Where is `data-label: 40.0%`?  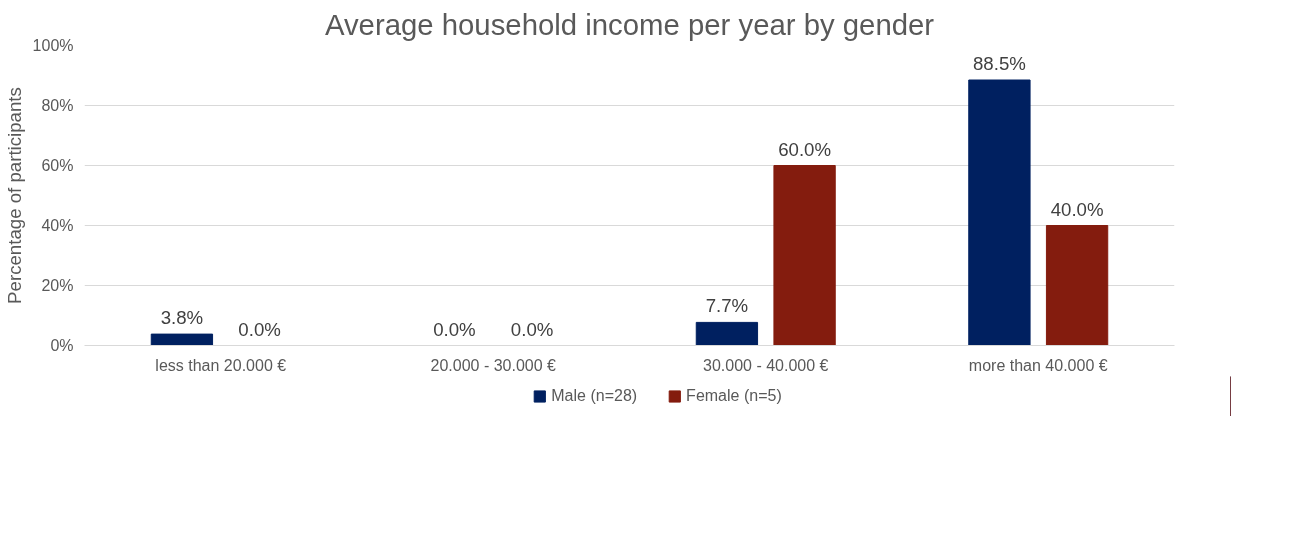
data-label: 40.0% is located at coordinates (1077, 209).